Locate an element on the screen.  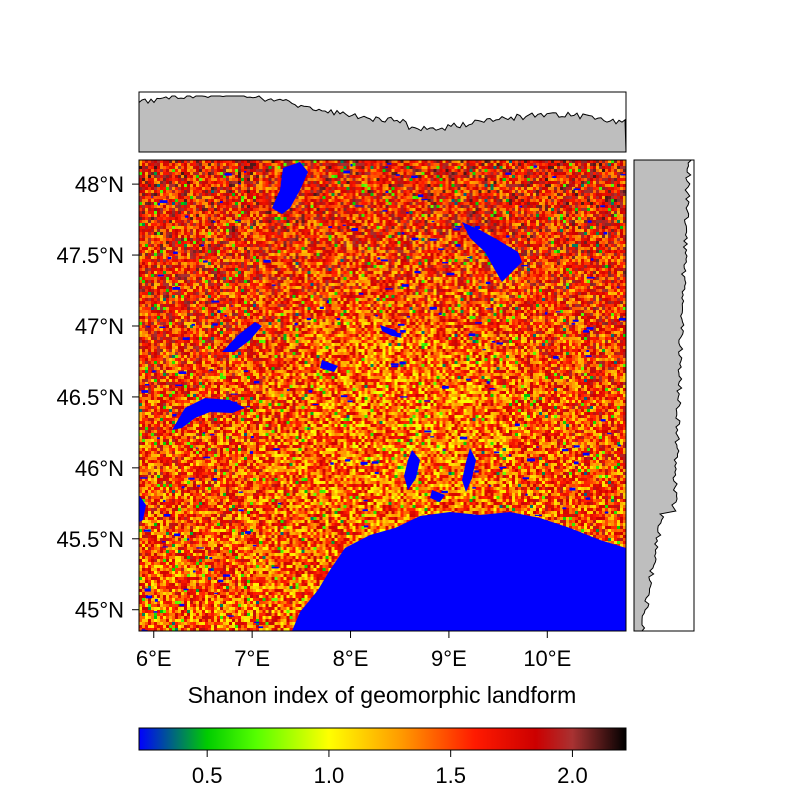
colorbar-tick-label: 2.0 is located at coordinates (572, 775).